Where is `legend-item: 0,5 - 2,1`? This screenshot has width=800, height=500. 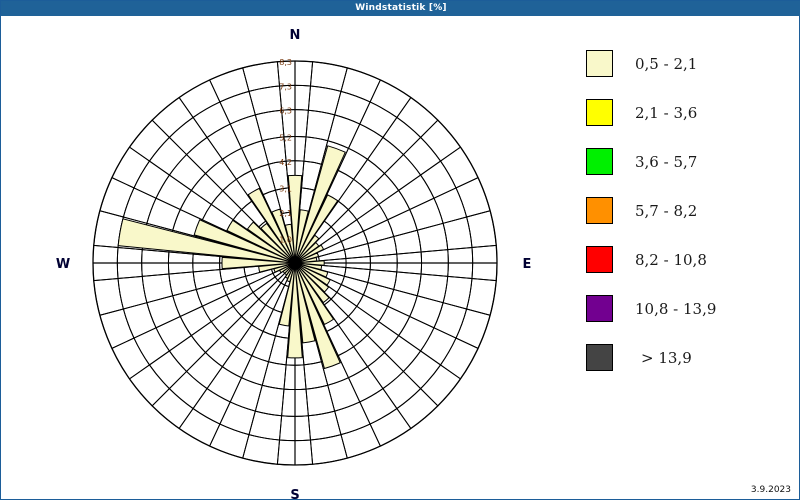
legend-item: 0,5 - 2,1 is located at coordinates (686, 63).